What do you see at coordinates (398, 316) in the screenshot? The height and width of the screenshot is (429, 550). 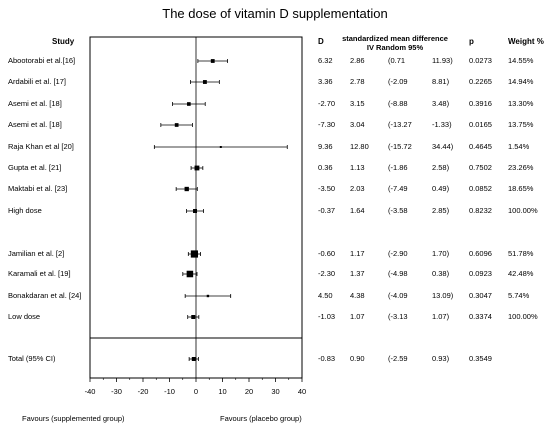 I see `cell-ci_low: (-3.13` at bounding box center [398, 316].